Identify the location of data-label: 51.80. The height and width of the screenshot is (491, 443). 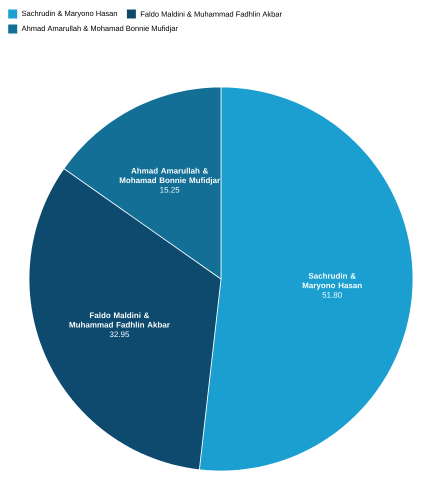
(332, 295).